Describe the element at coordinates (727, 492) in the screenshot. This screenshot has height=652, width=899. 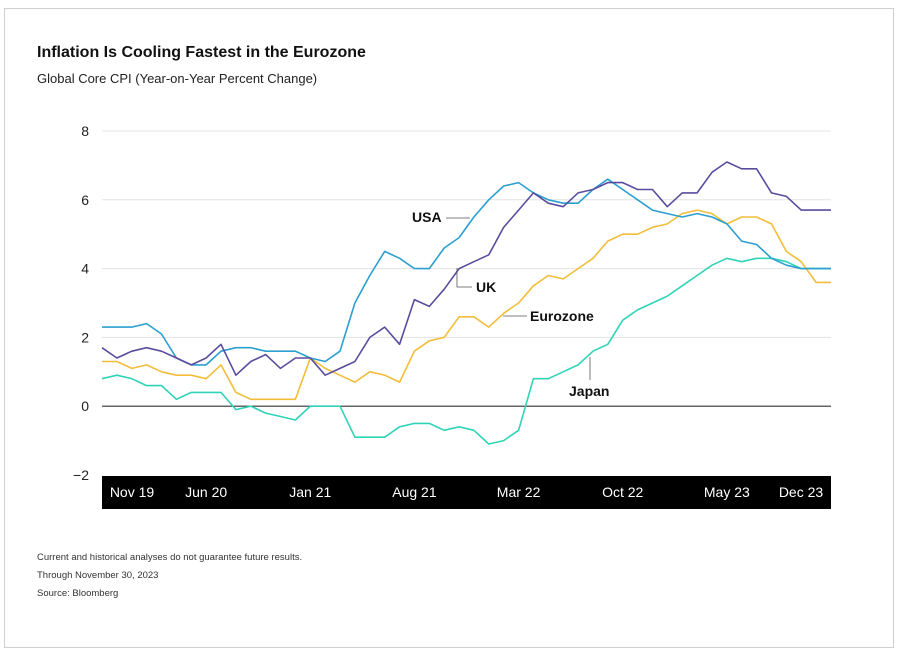
I see `x-tick-label: May 23` at that location.